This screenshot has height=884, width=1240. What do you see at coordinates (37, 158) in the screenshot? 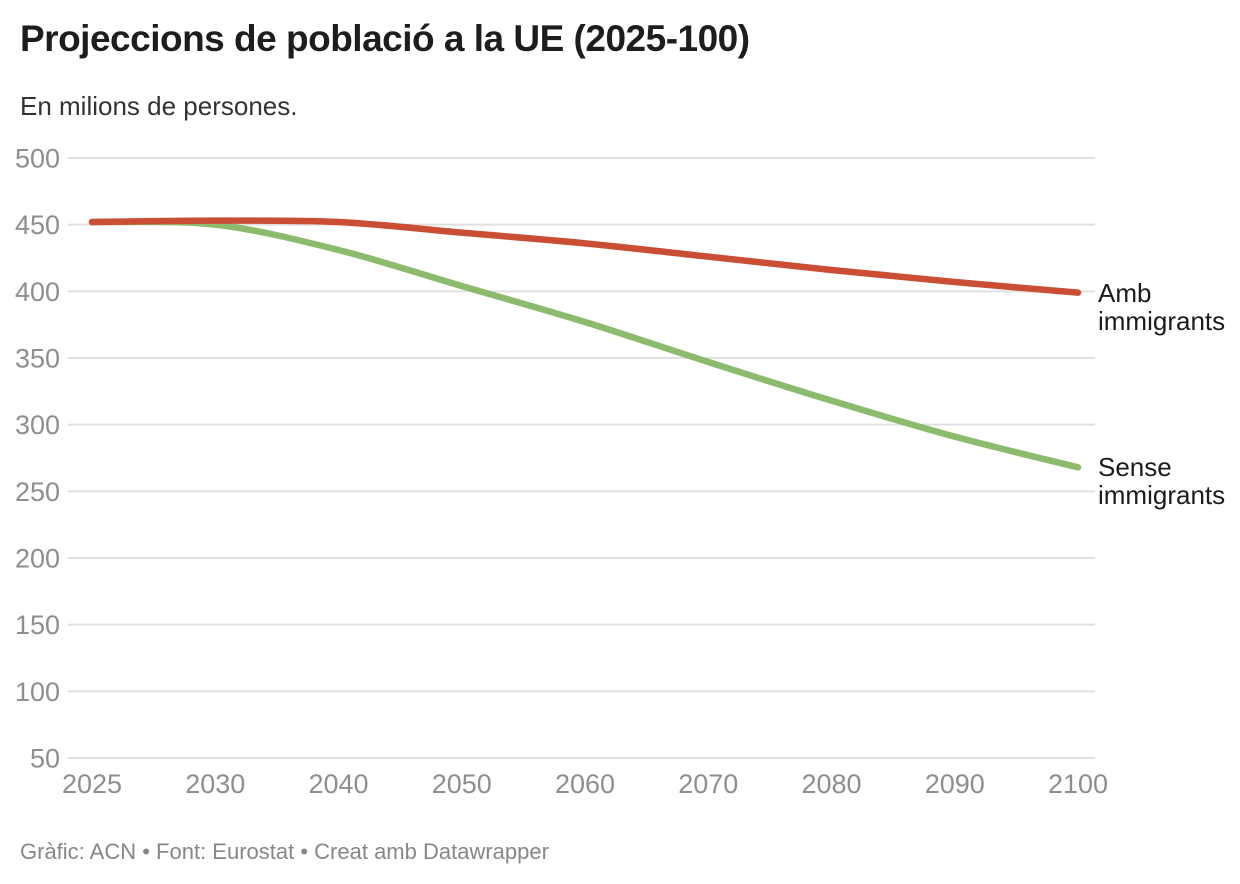
I see `y-tick-label: 500` at bounding box center [37, 158].